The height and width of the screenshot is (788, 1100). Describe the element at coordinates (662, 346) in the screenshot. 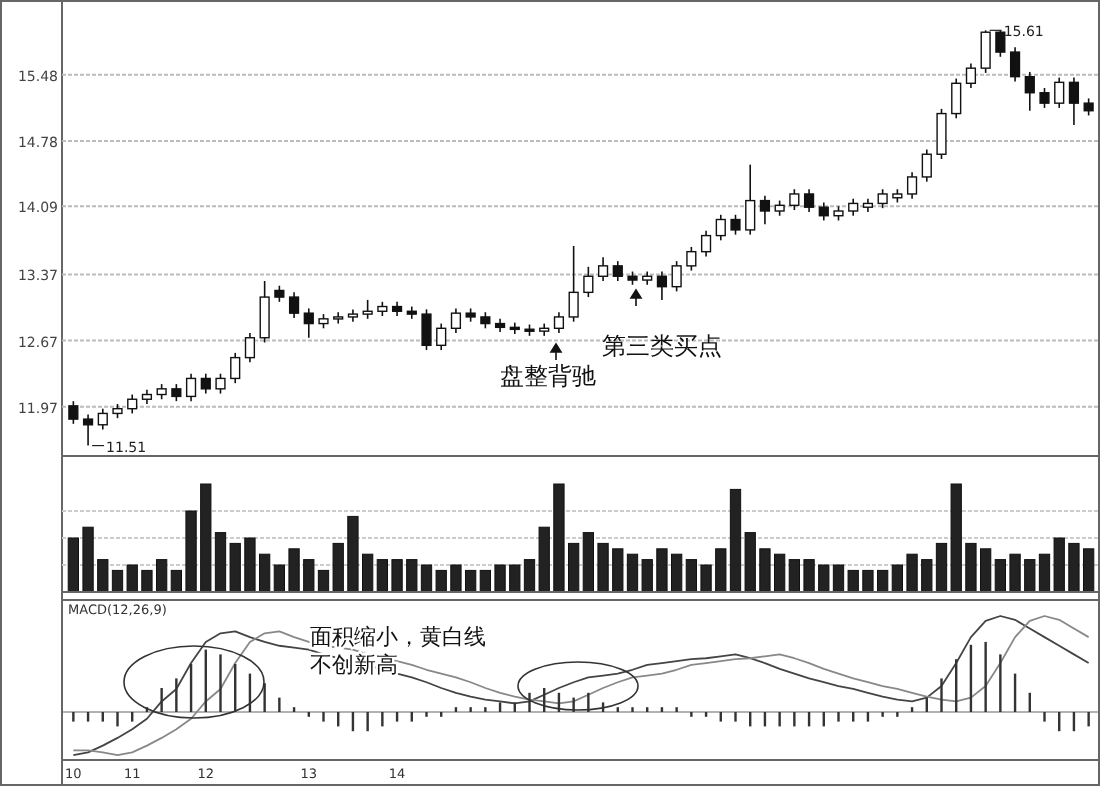

I see `annotation: 第三类买点` at that location.